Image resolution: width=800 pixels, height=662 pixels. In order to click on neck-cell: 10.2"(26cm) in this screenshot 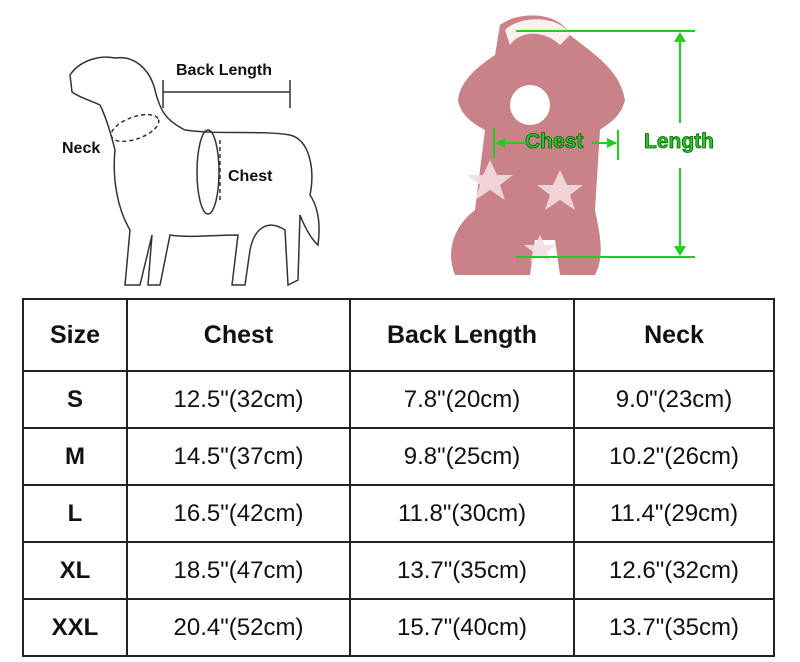, I will do `click(674, 456)`.